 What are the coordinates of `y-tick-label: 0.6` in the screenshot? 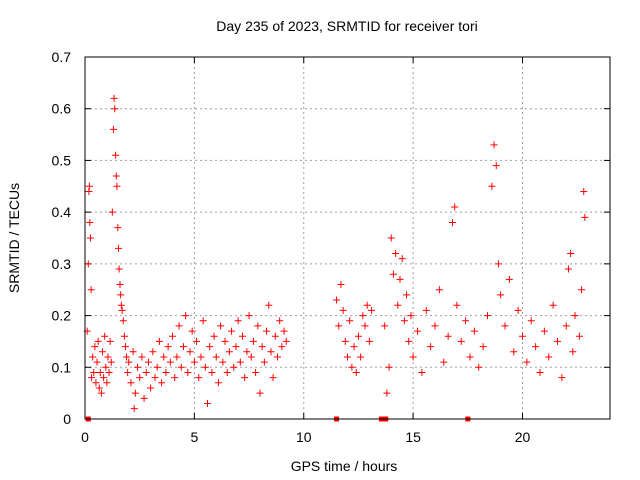 It's located at (62, 109).